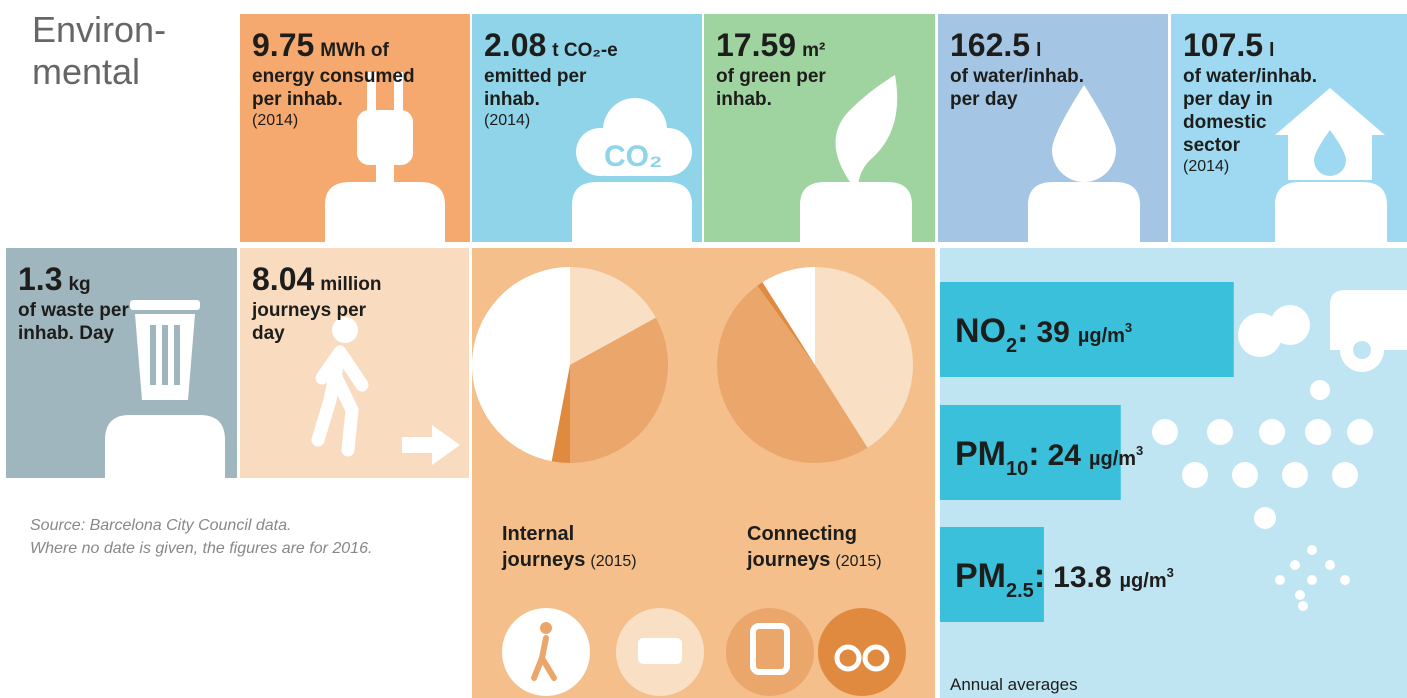 This screenshot has width=1407, height=698. I want to click on pie-label: Internal, so click(538, 534).